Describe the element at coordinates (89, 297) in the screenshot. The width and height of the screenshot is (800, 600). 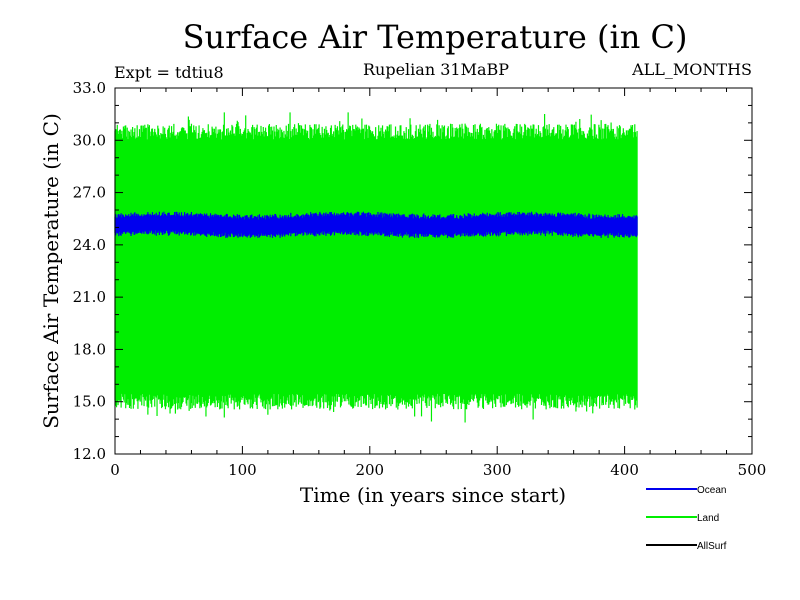
I see `y-tick-label: 21.0` at that location.